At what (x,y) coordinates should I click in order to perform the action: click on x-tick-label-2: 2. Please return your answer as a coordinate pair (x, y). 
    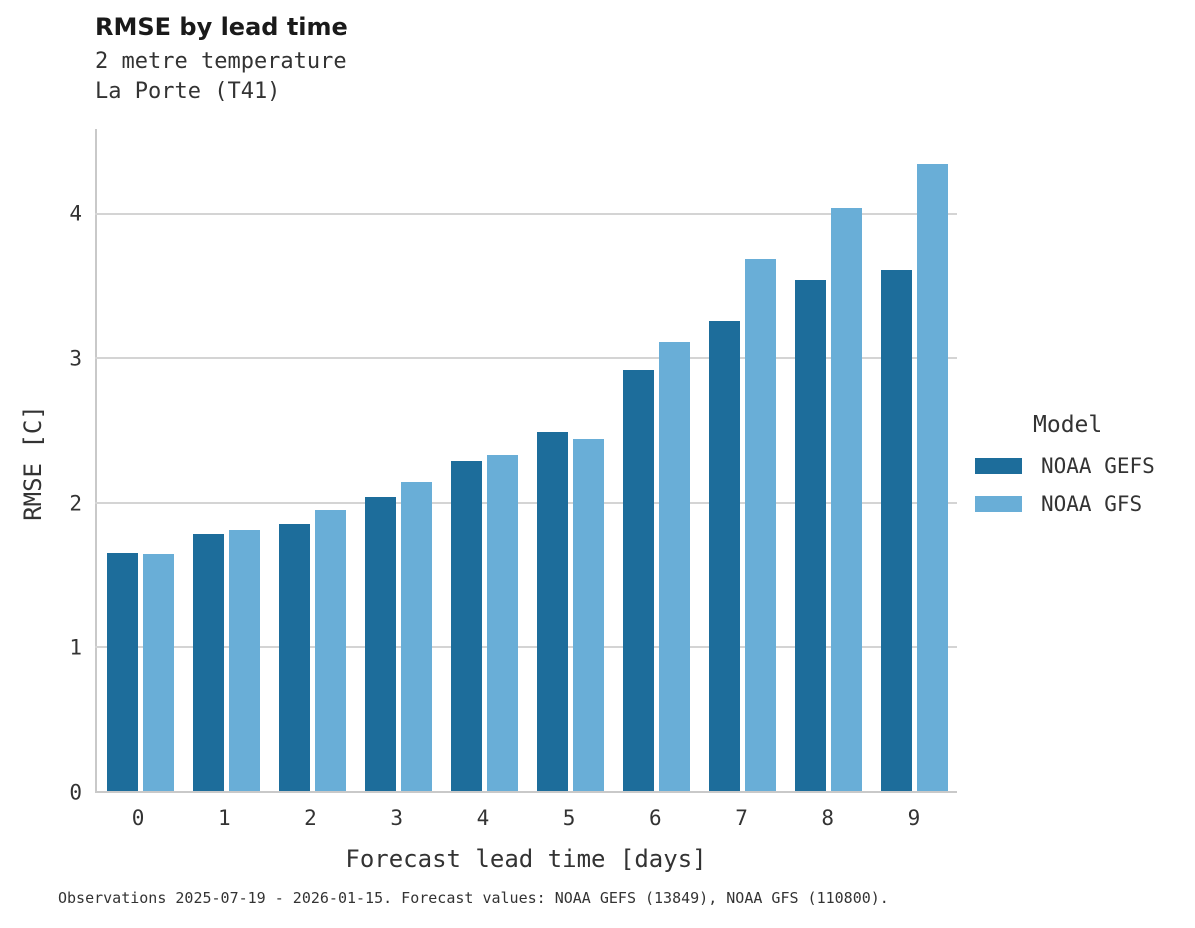
    Looking at the image, I should click on (310, 818).